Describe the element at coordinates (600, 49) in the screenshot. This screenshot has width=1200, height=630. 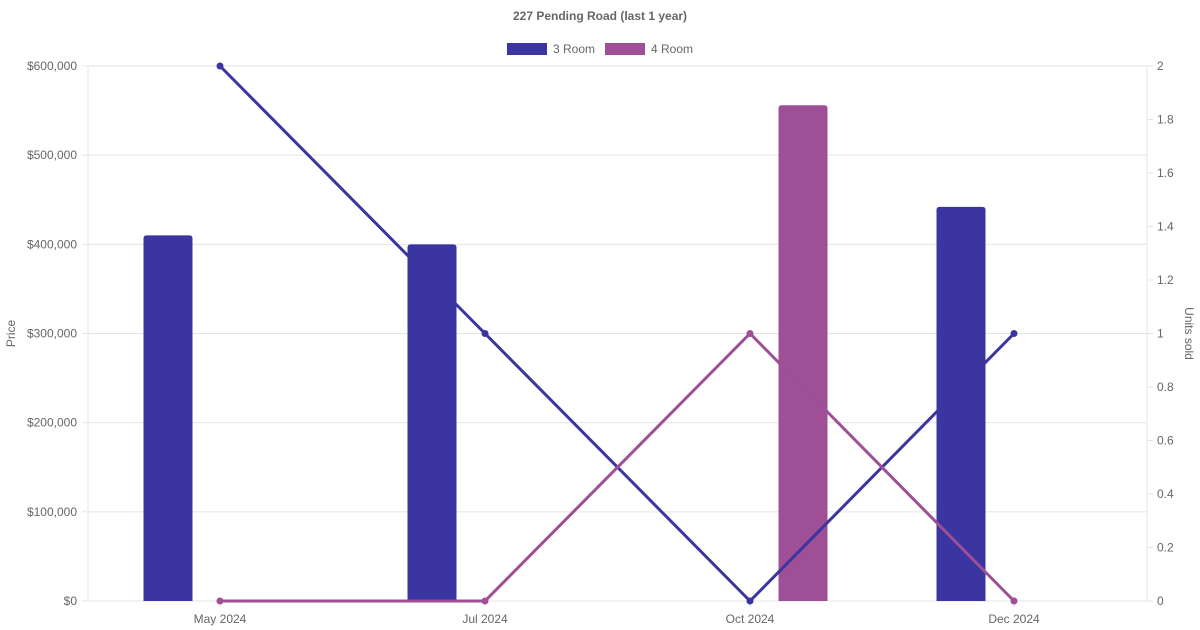
I see `chart-legend: 3 Room 4 Room` at that location.